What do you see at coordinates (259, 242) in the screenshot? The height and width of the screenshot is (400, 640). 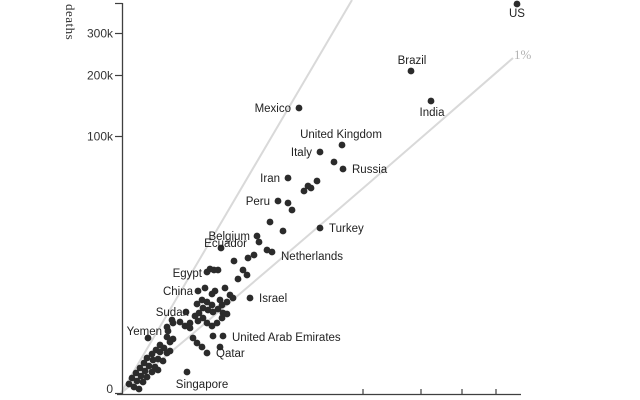 I see `data-point-ecuador` at bounding box center [259, 242].